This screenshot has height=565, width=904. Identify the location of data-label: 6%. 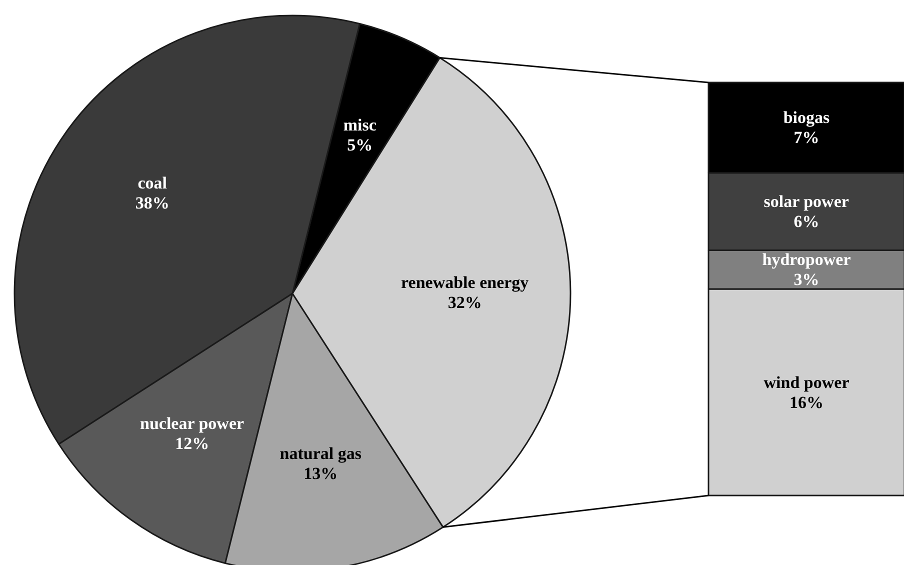
(807, 222).